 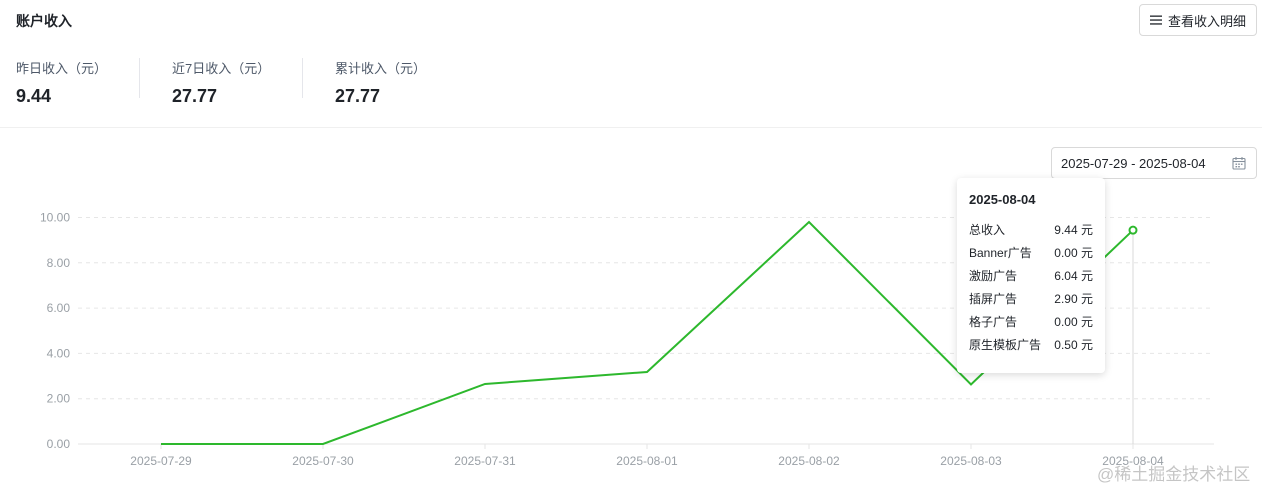 I want to click on x-tick-label: 2025-08-02, so click(x=809, y=461).